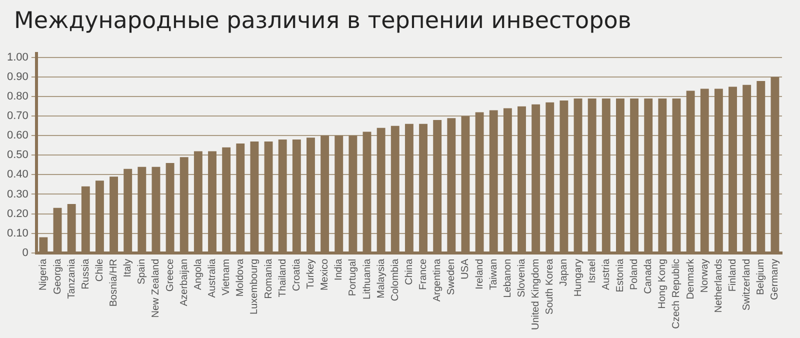 The width and height of the screenshot is (800, 338). I want to click on x-tick-label: Germany, so click(775, 279).